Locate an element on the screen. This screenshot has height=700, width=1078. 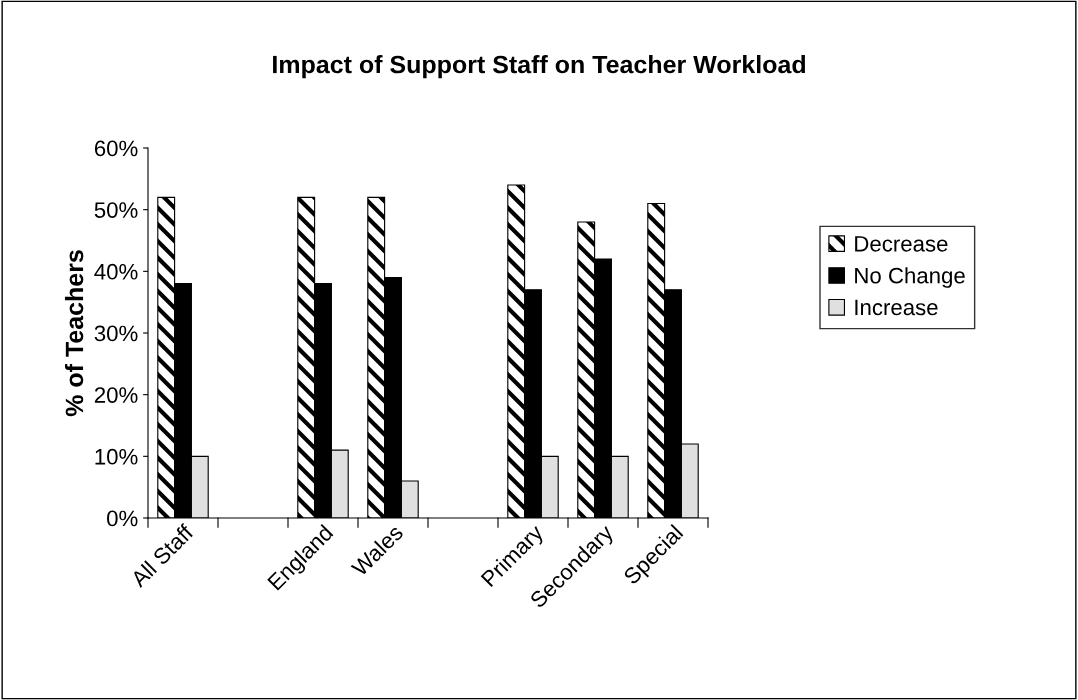
y-tick-label: 20% is located at coordinates (116, 395).